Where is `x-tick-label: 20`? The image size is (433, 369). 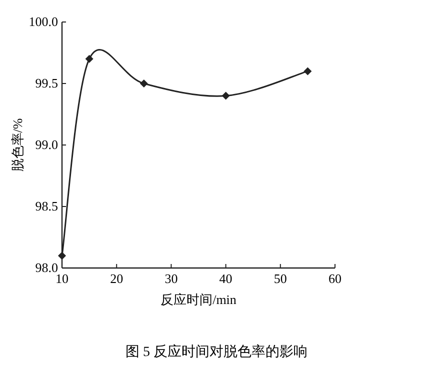
x-tick-label: 20 is located at coordinates (117, 278).